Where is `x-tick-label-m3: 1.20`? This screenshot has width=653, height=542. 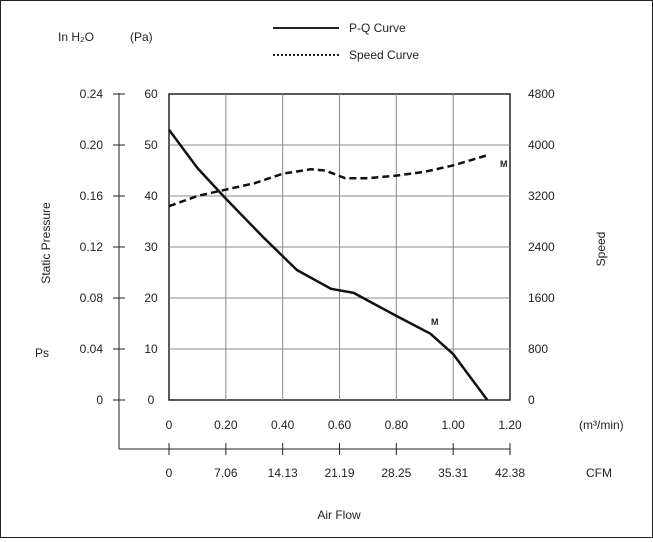
x-tick-label-m3: 1.20 is located at coordinates (510, 425).